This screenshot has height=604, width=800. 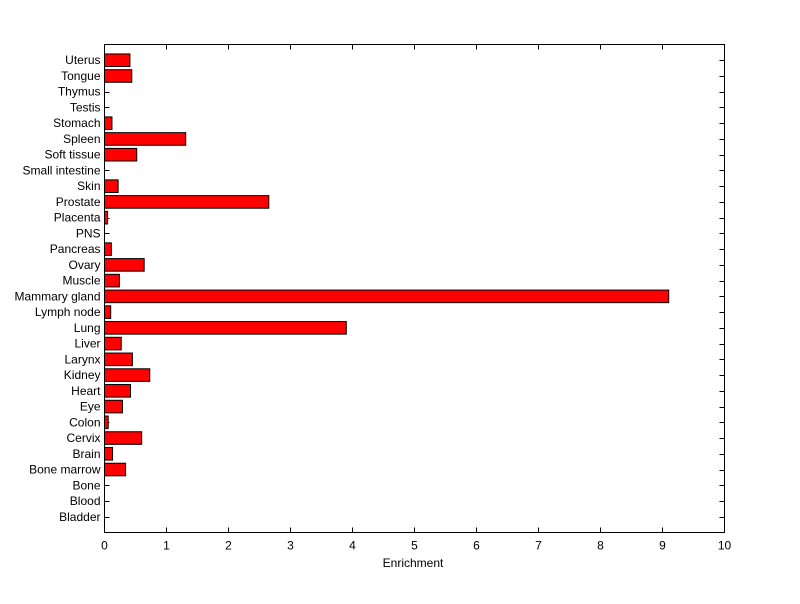 What do you see at coordinates (68, 312) in the screenshot?
I see `y-tick-label: Lymph node` at bounding box center [68, 312].